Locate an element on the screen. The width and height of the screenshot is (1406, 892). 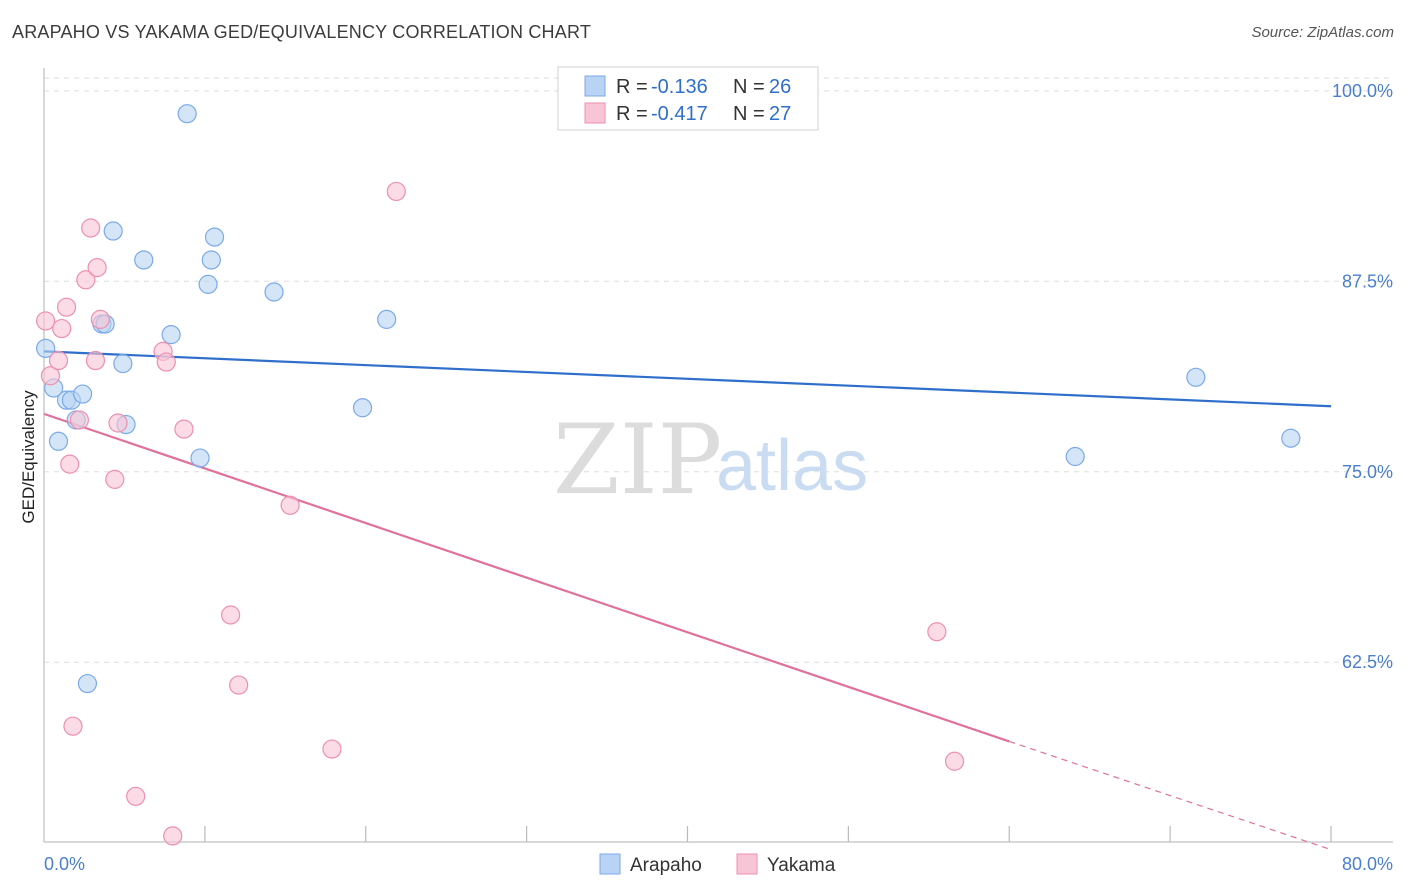
x-tick-label: 0.0% is located at coordinates (64, 864).